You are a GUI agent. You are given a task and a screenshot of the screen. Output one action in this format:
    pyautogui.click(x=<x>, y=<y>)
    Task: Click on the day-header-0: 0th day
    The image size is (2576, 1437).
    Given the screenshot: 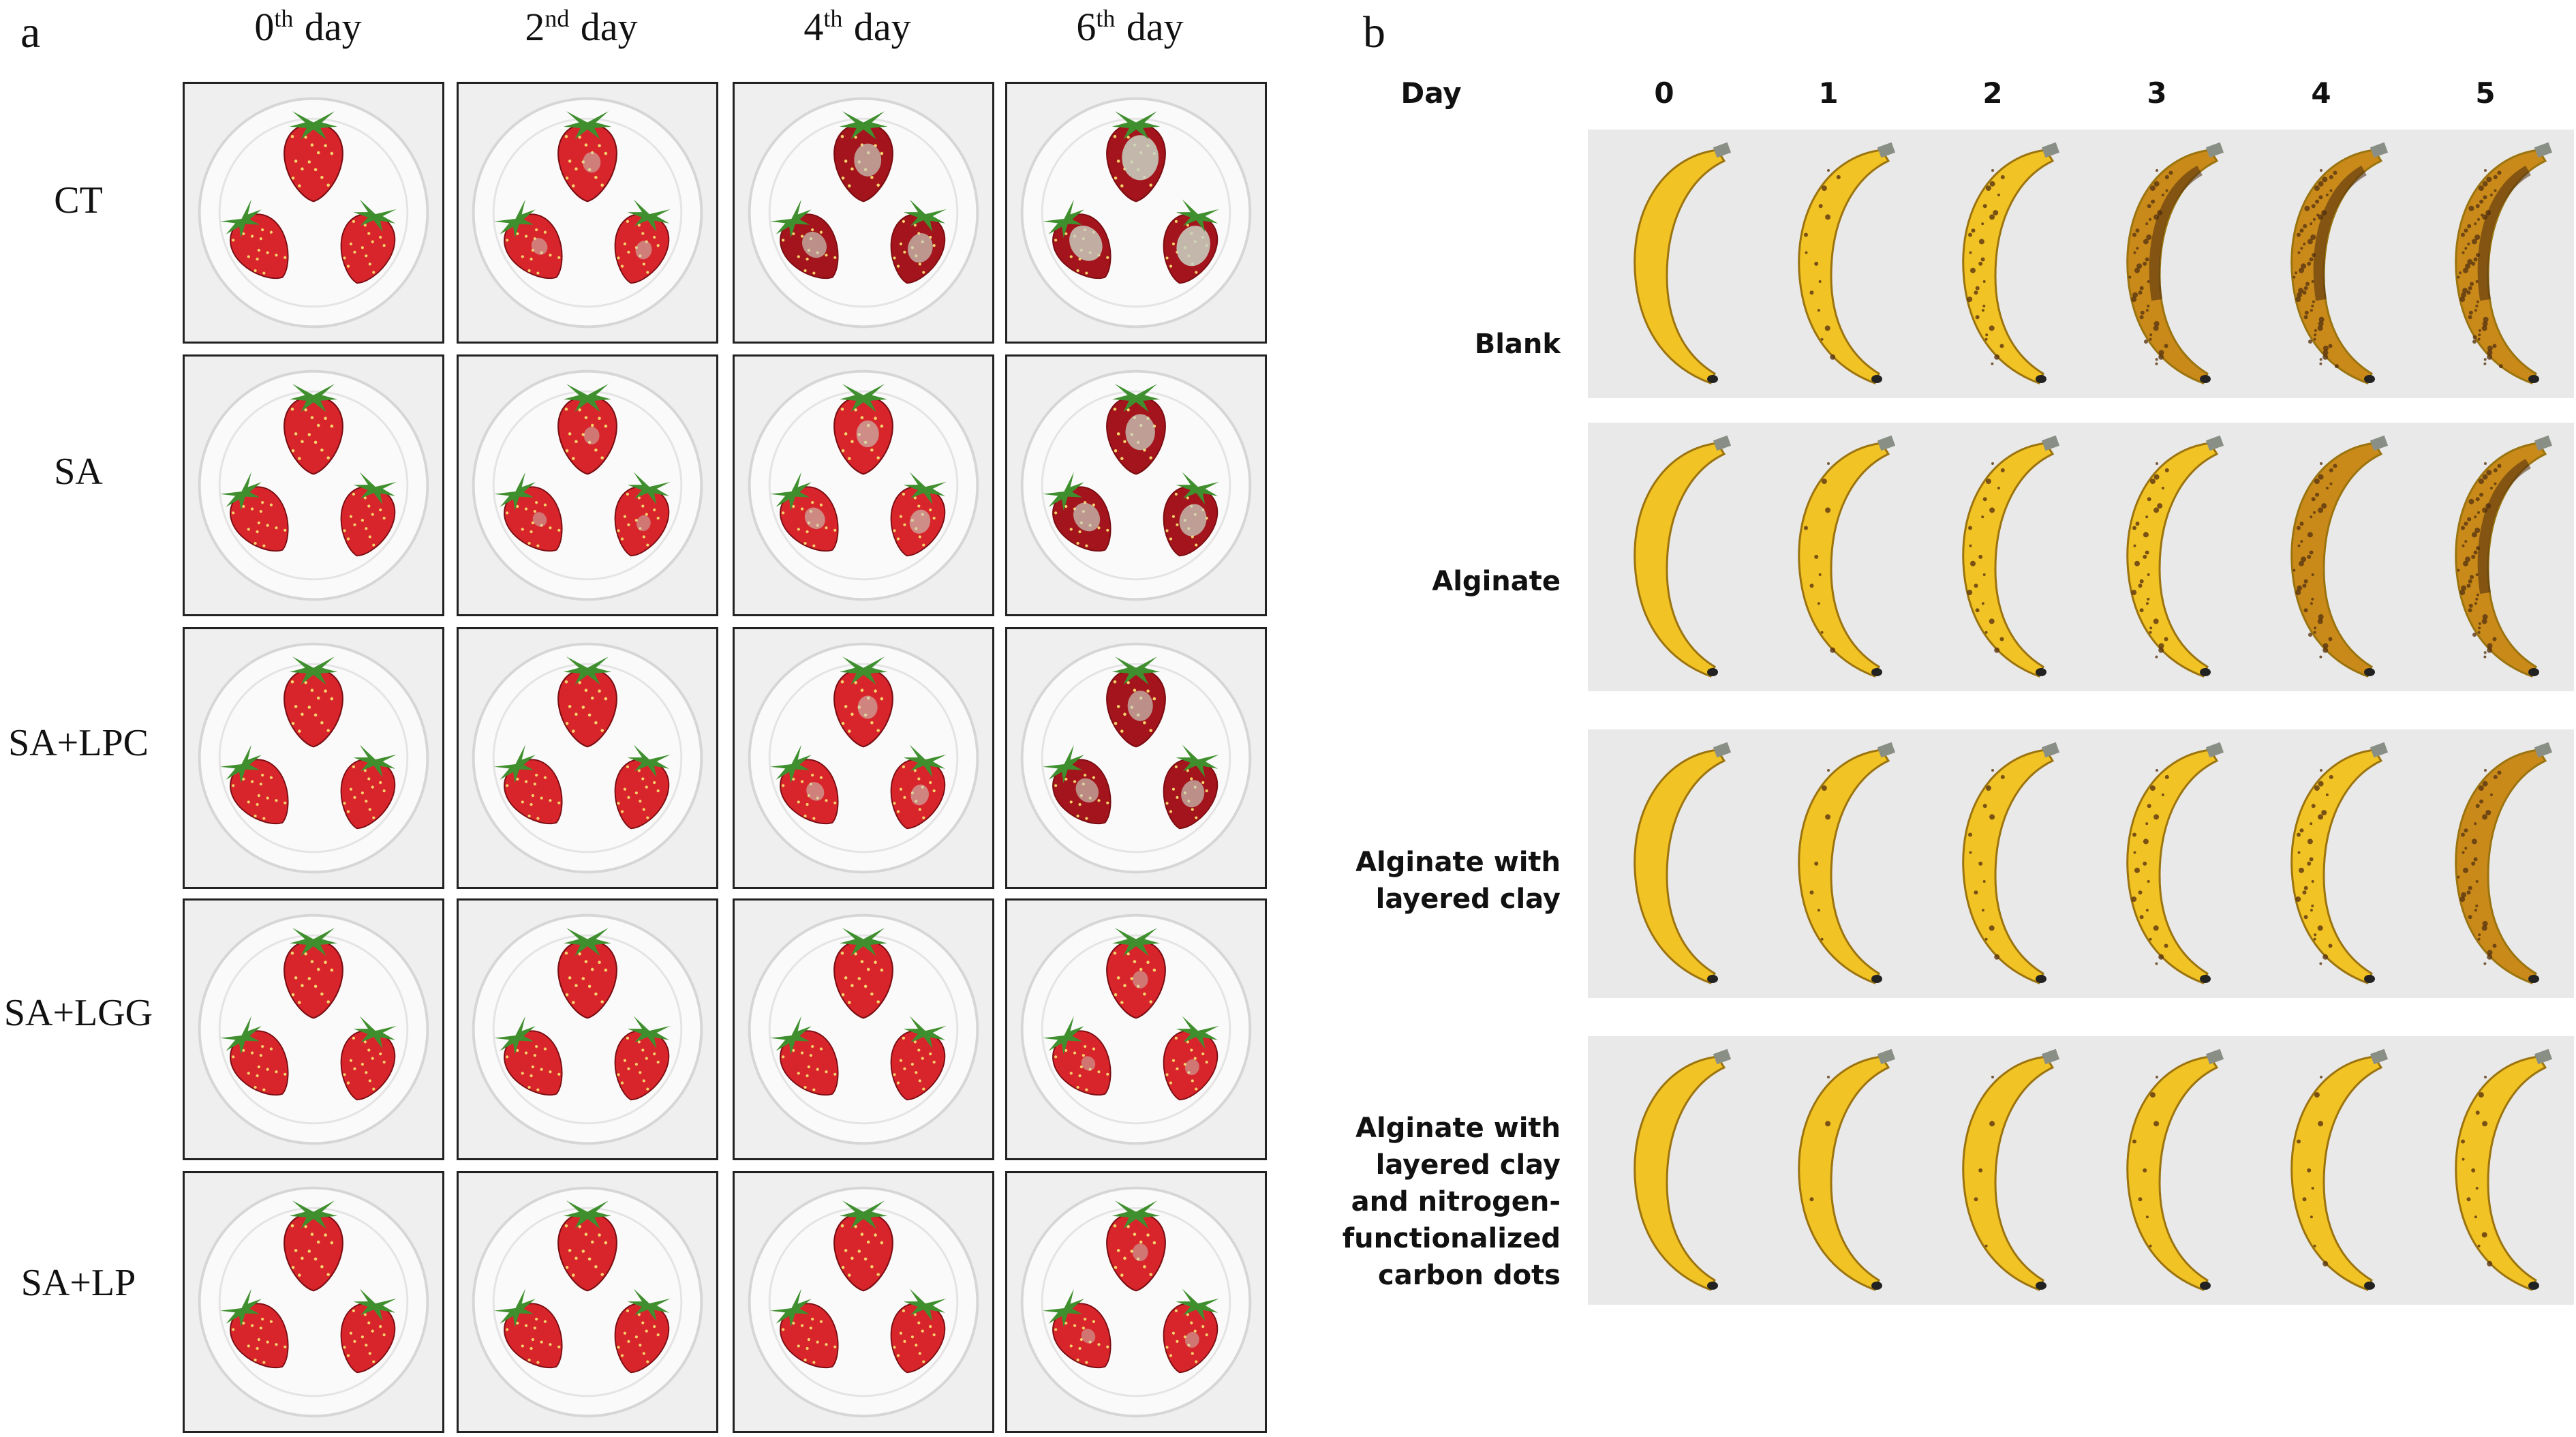 What is the action you would take?
    pyautogui.click(x=308, y=26)
    